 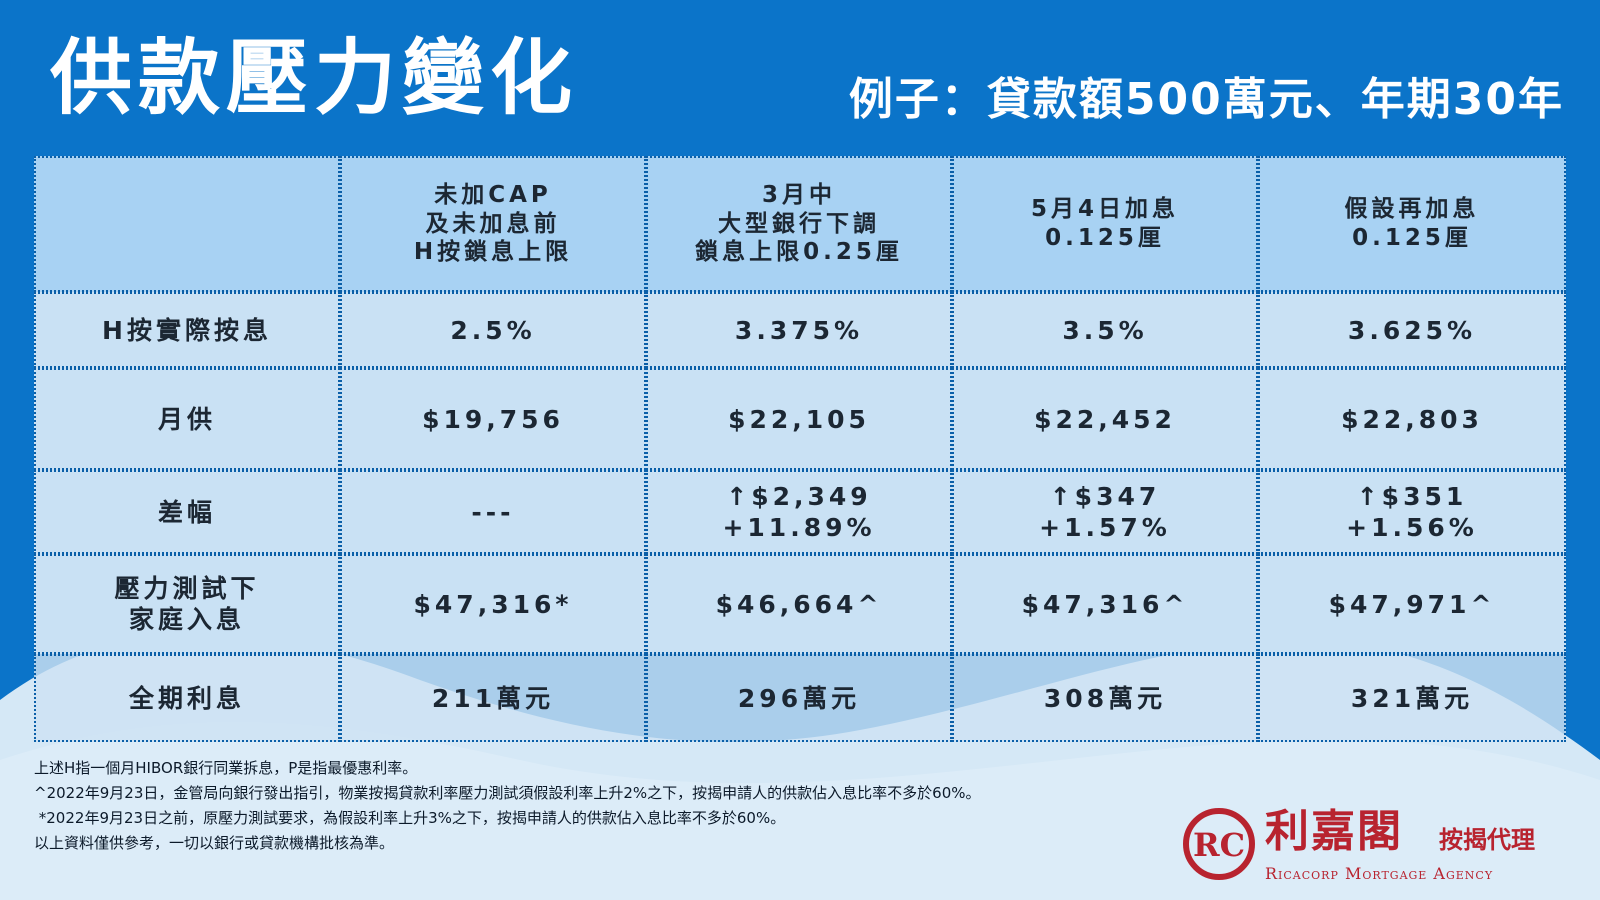 What do you see at coordinates (493, 224) in the screenshot?
I see `column-header: 未加CAP 及未加息前 H按鎖息上限` at bounding box center [493, 224].